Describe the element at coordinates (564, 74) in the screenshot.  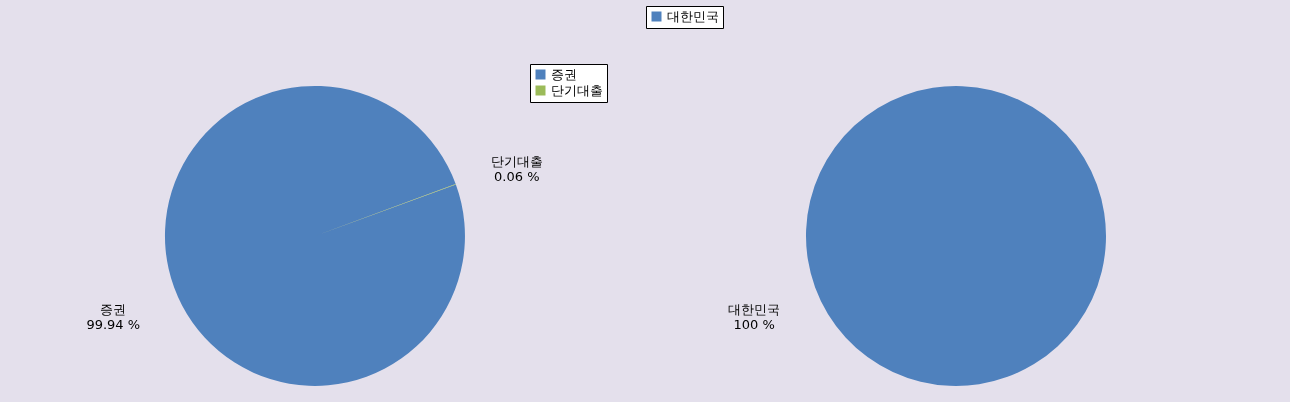
I see `legend-label: 증권` at that location.